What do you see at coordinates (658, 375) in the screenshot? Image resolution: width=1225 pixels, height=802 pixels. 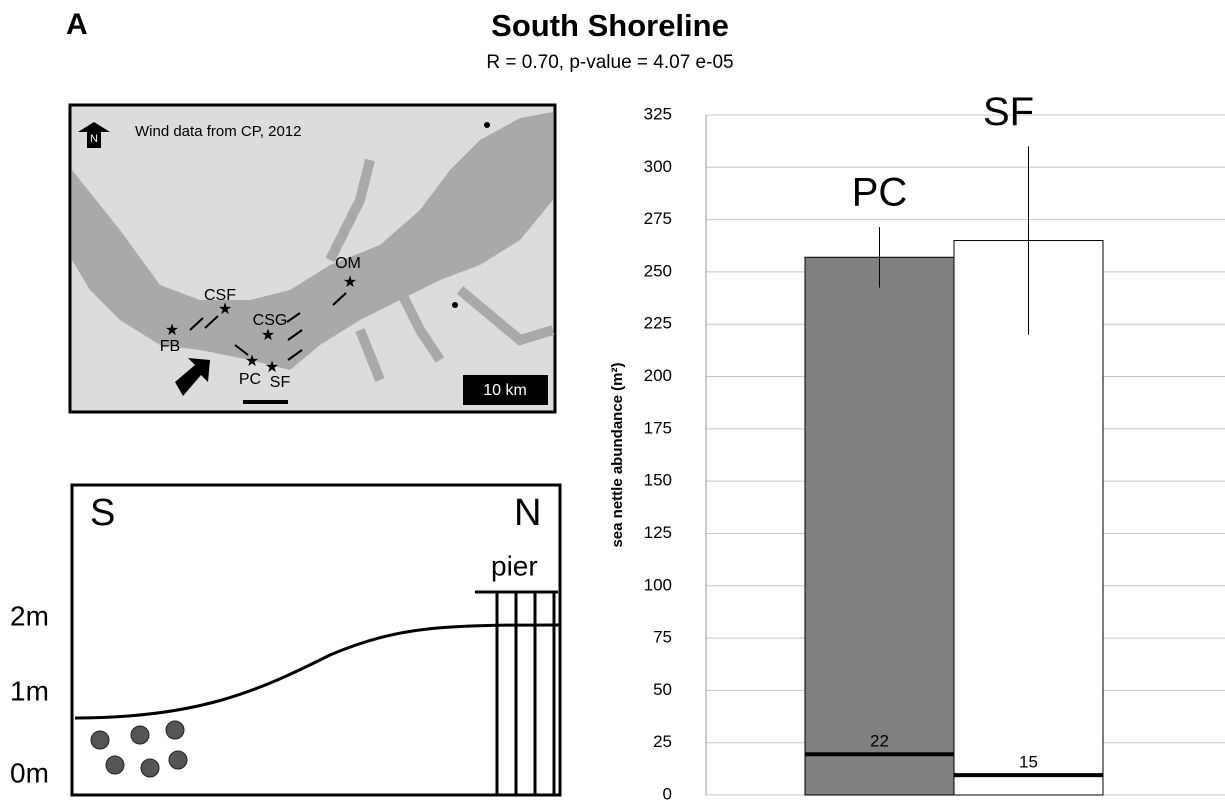 I see `y-tick-label: 200` at bounding box center [658, 375].